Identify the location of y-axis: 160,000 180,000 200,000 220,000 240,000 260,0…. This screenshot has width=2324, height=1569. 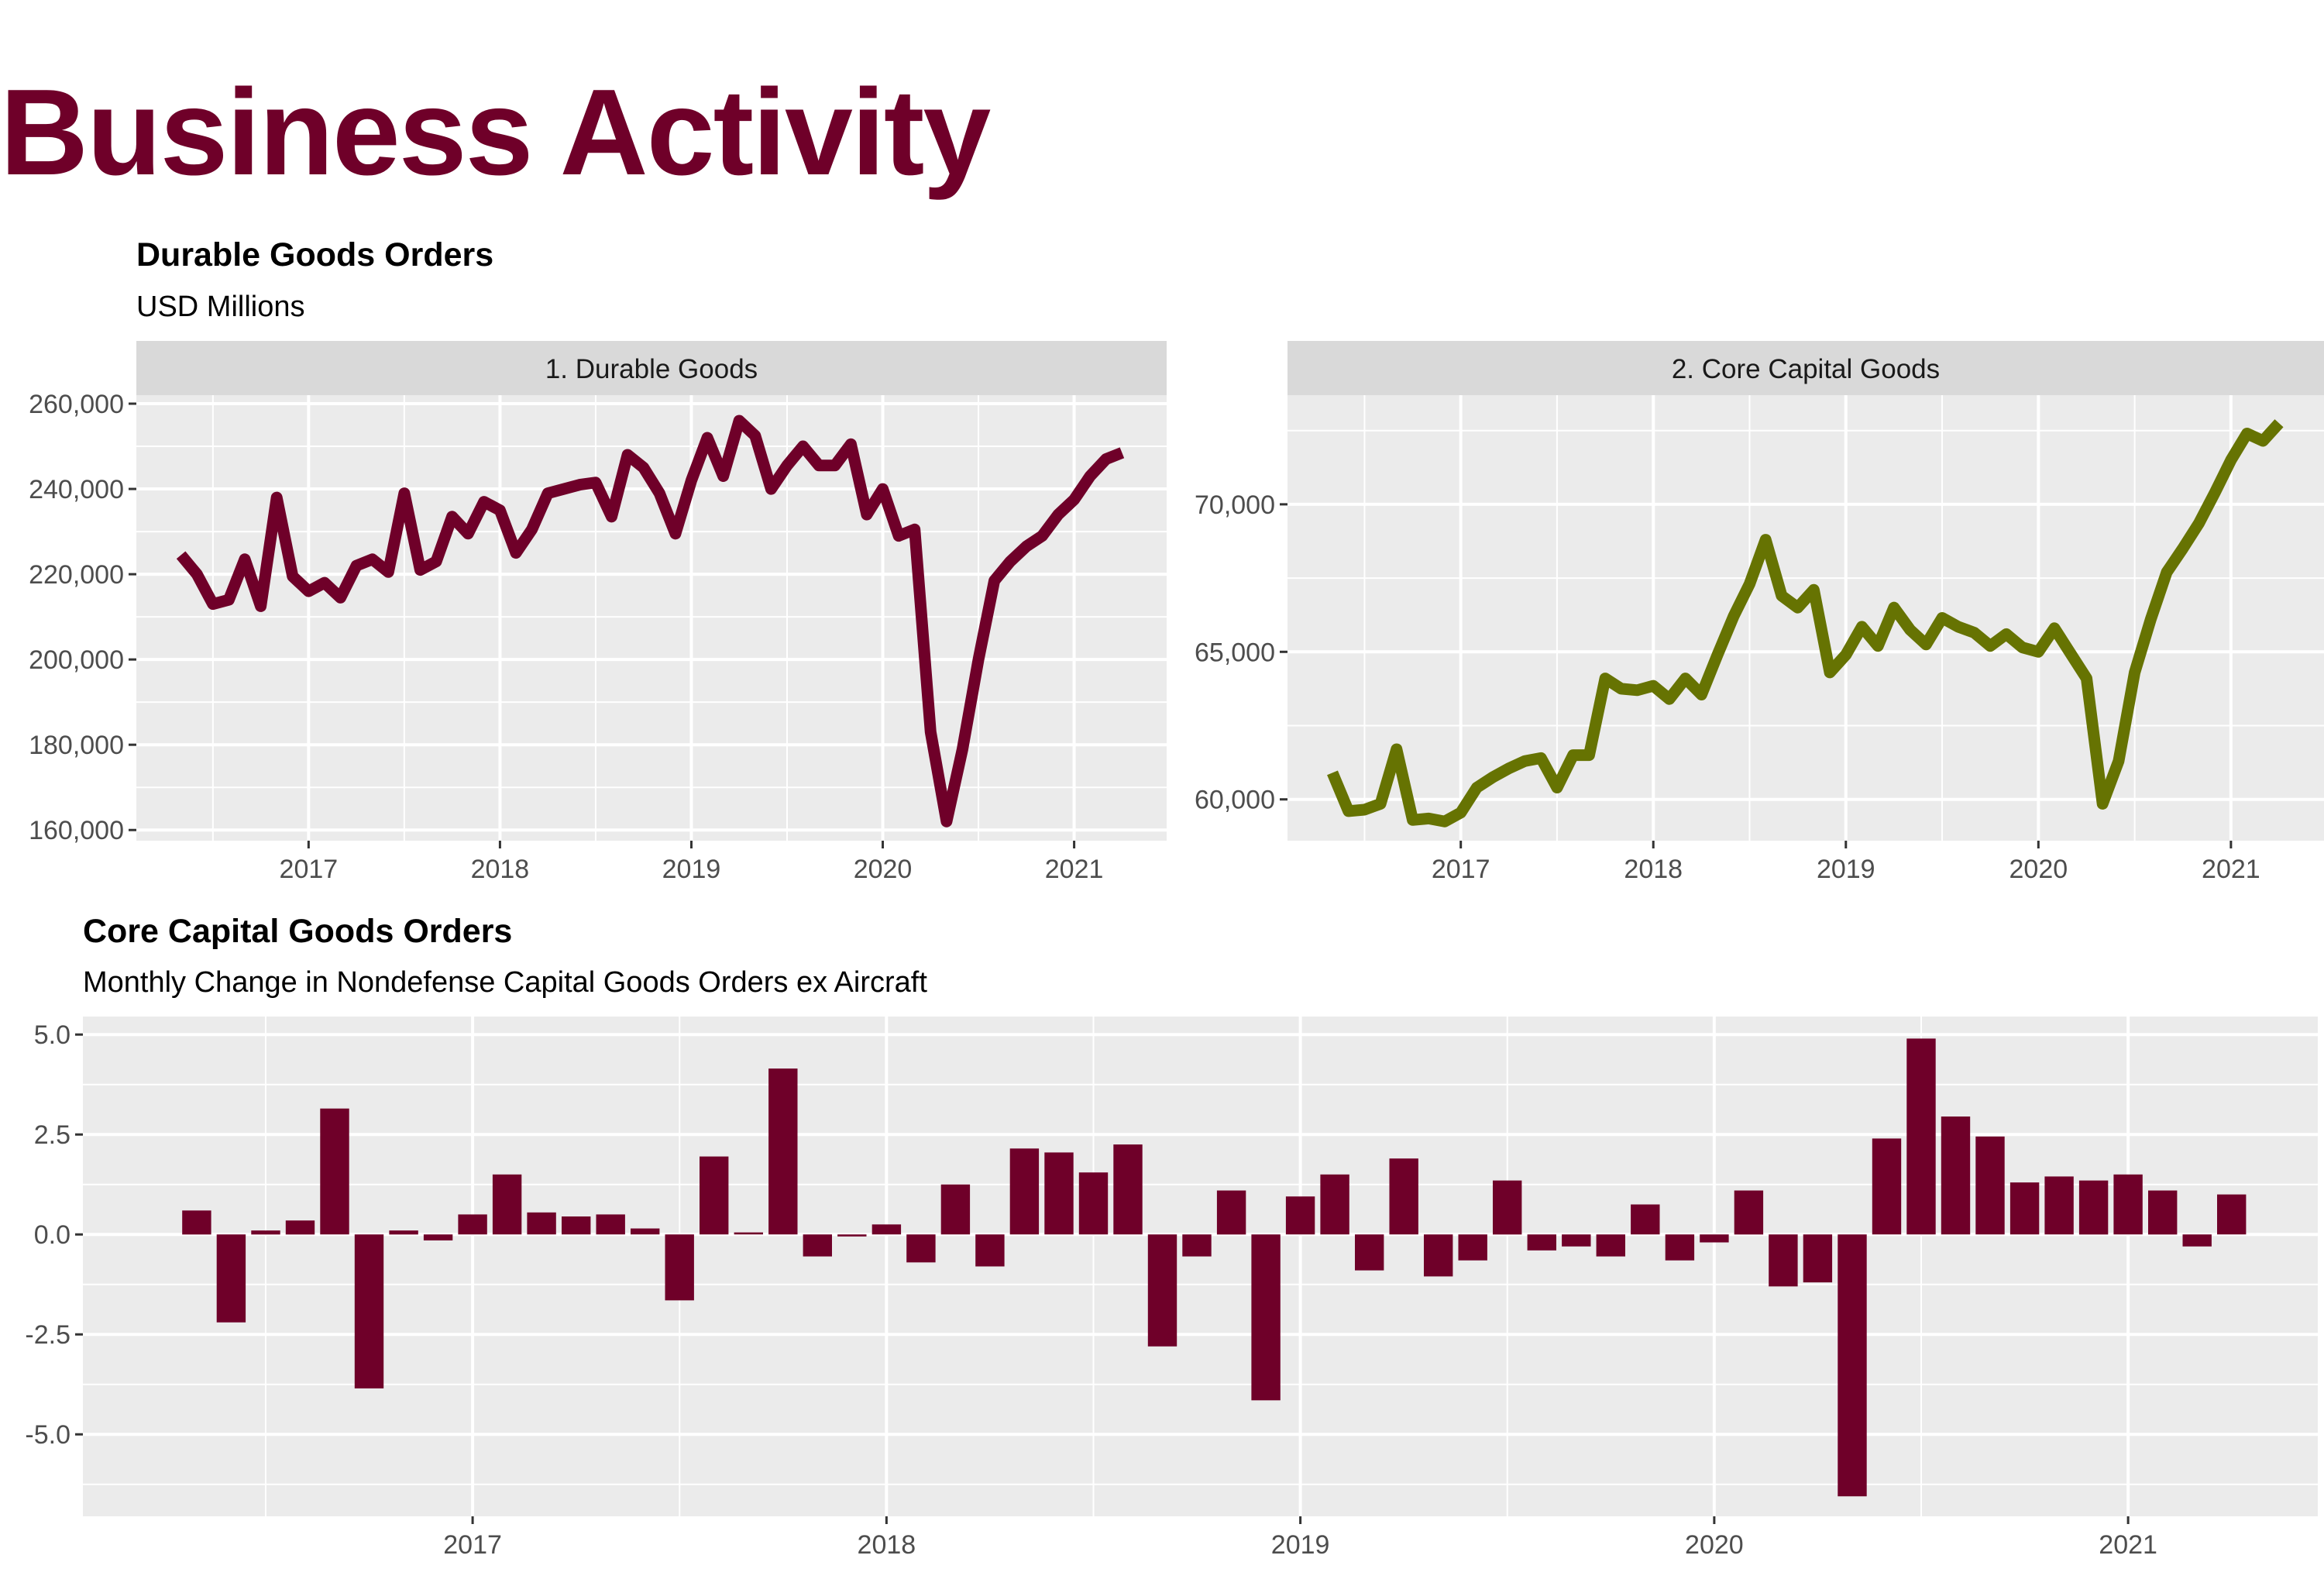
(82, 618).